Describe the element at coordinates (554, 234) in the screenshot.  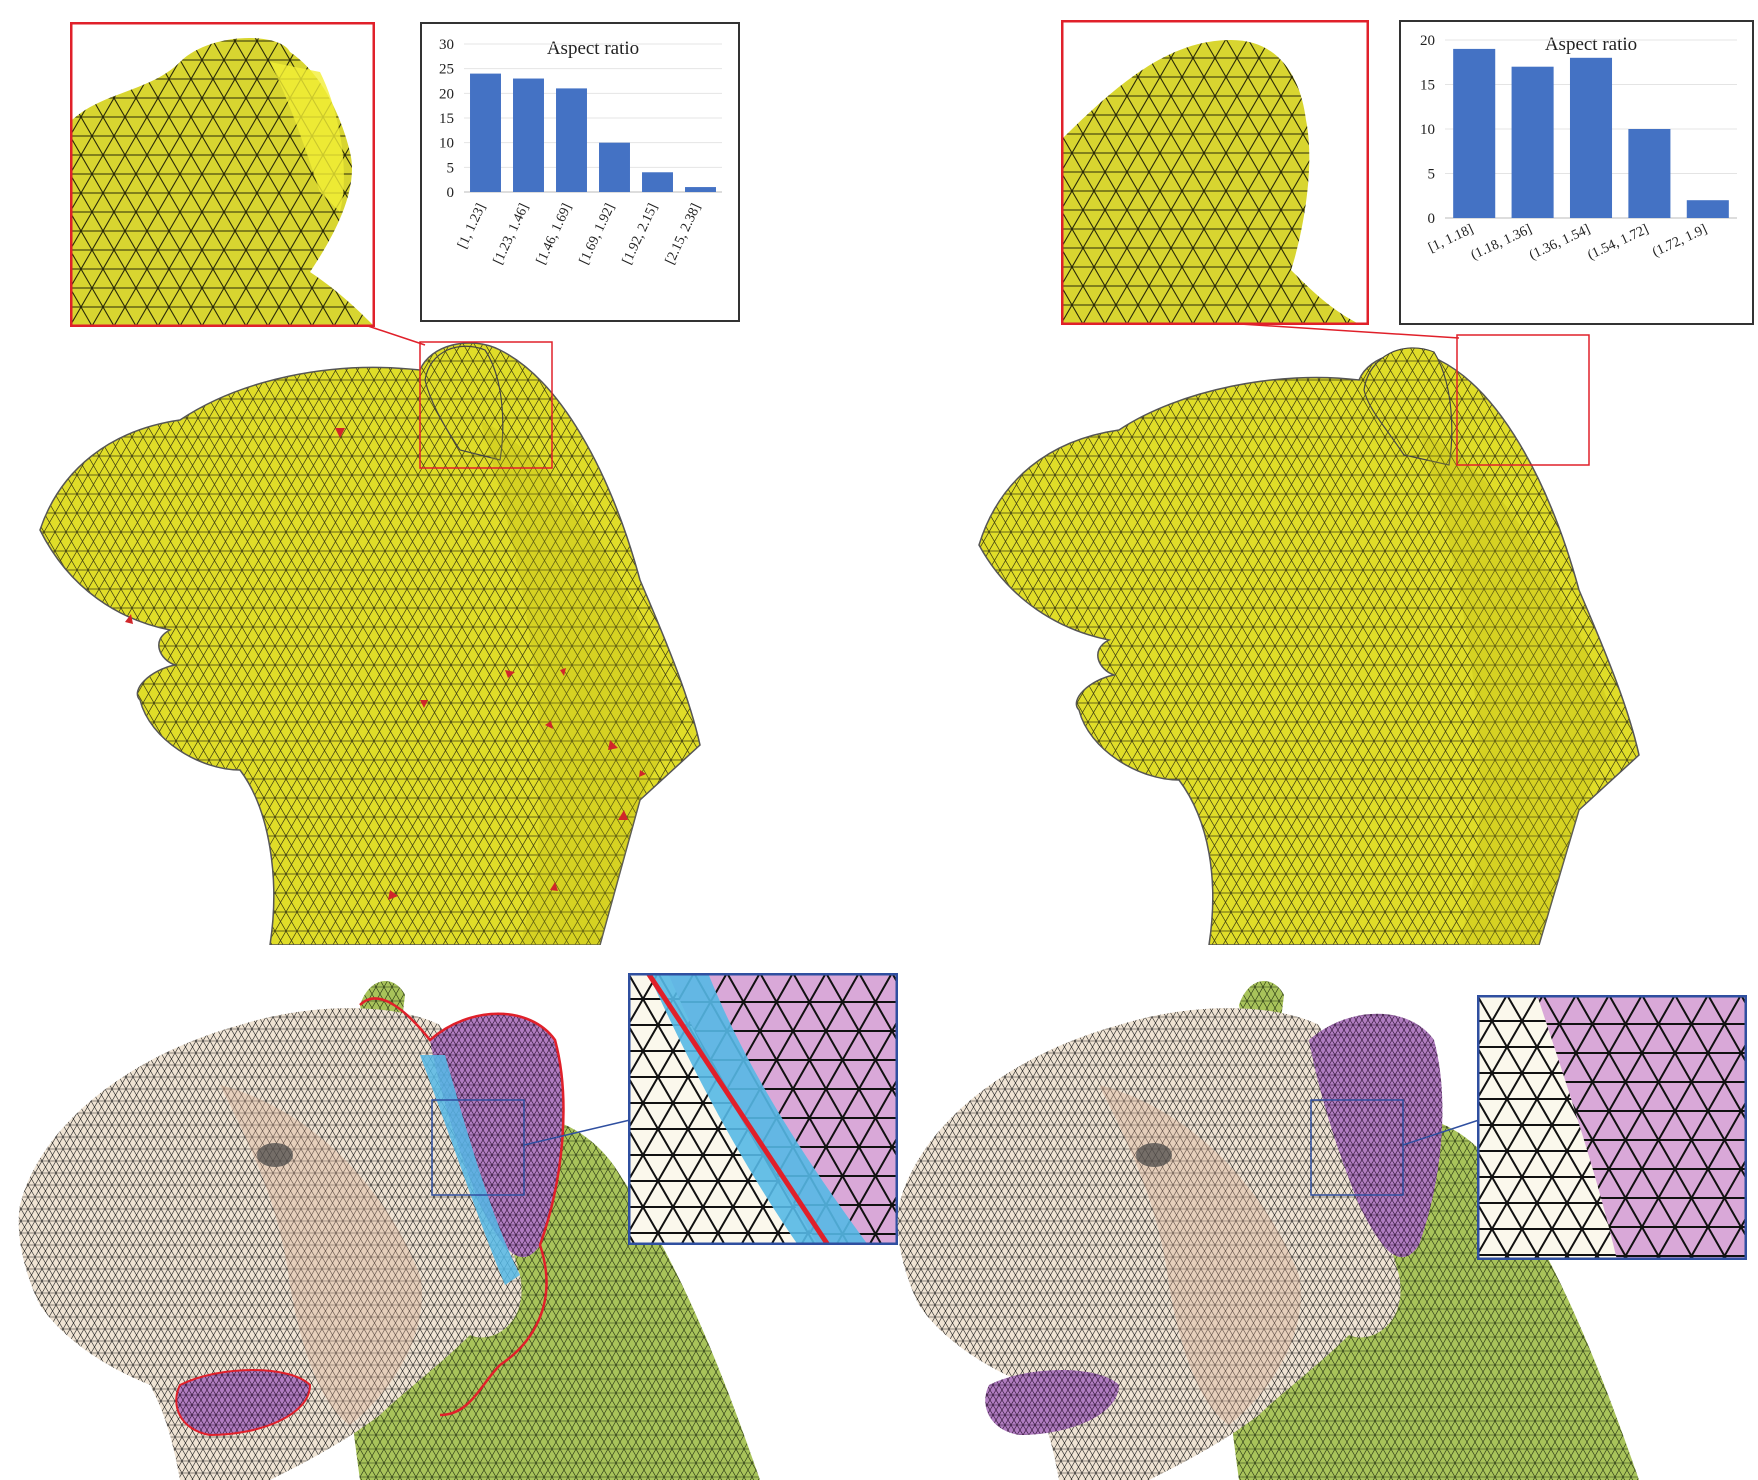
I see `x-category-label: [1.46, 1.69]` at that location.